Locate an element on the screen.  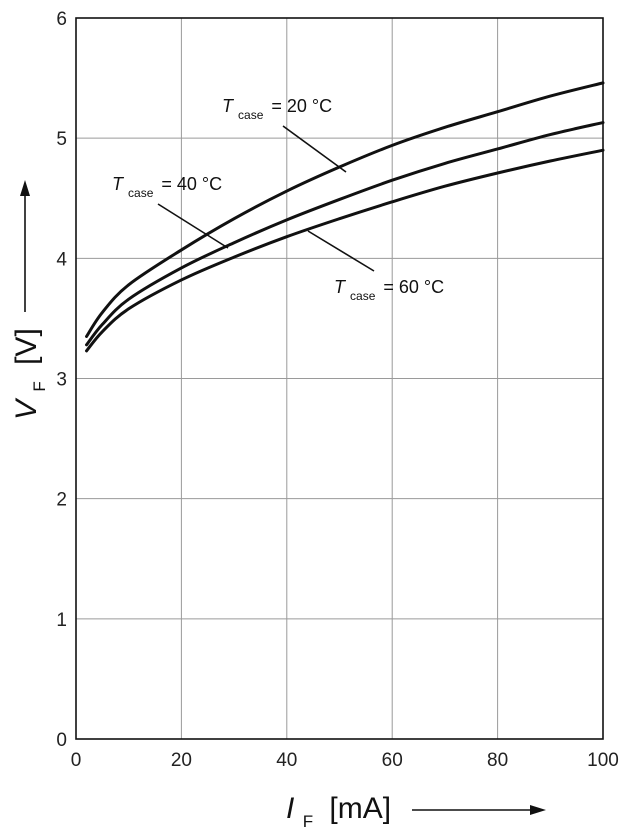
svg-text: T case = 40 °C is located at coordinates (167, 187).